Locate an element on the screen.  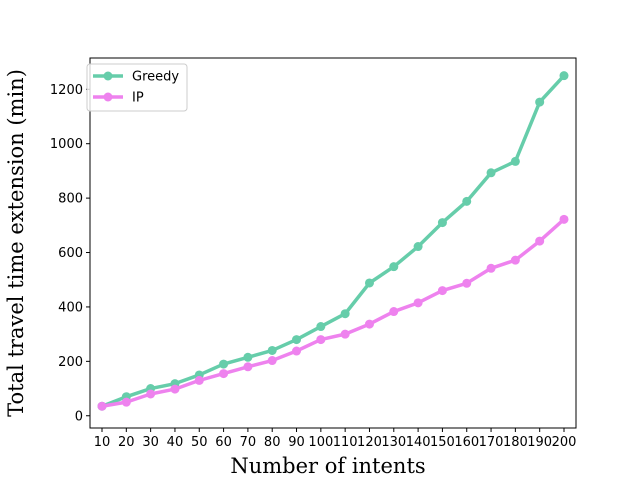
y-tick-label: 600 is located at coordinates (70, 253).